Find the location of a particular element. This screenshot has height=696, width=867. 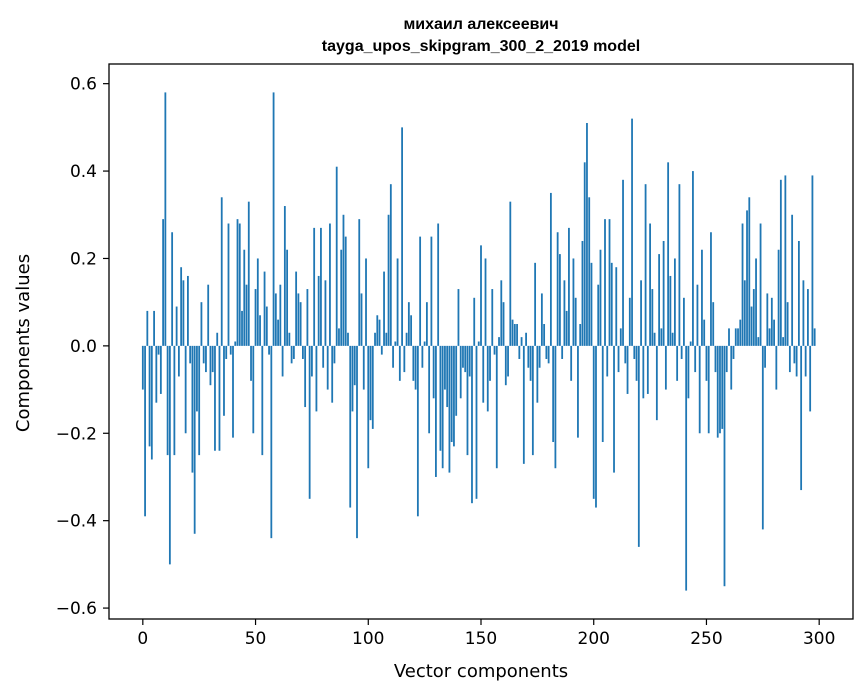

chart-subtitle: tayga_upos_skipgram_300_2_2019 model is located at coordinates (481, 46).